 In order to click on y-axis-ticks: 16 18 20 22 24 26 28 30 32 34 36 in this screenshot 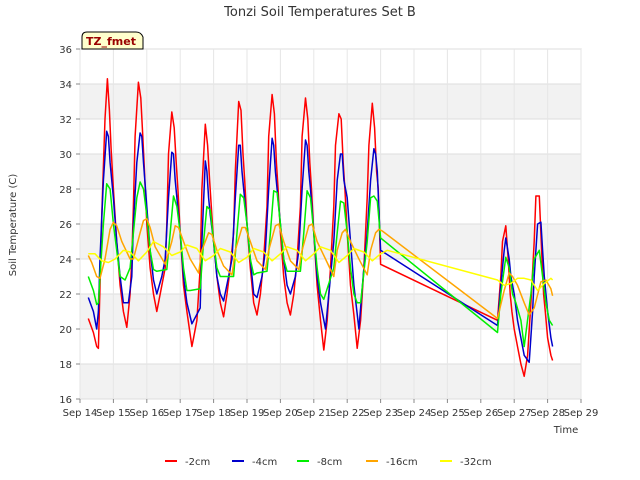, I will do `click(69, 225)`.